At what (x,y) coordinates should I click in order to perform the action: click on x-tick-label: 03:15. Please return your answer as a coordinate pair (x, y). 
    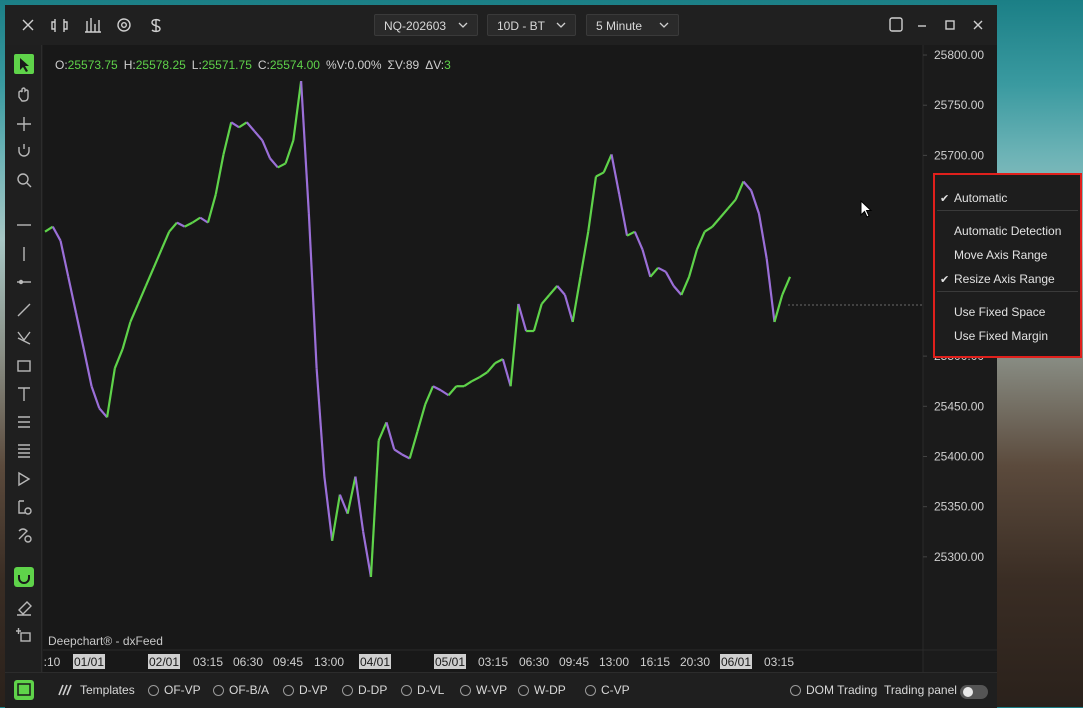
    Looking at the image, I should click on (493, 662).